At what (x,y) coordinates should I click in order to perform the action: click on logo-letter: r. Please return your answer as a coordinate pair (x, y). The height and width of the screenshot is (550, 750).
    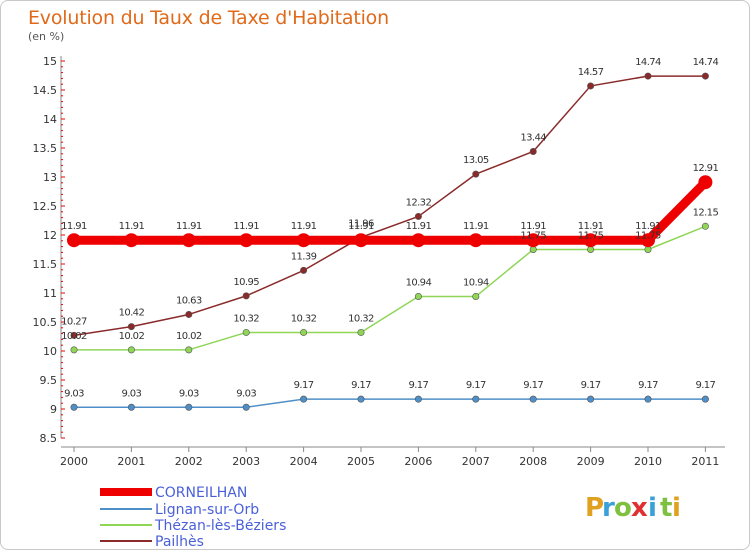
    Looking at the image, I should click on (608, 508).